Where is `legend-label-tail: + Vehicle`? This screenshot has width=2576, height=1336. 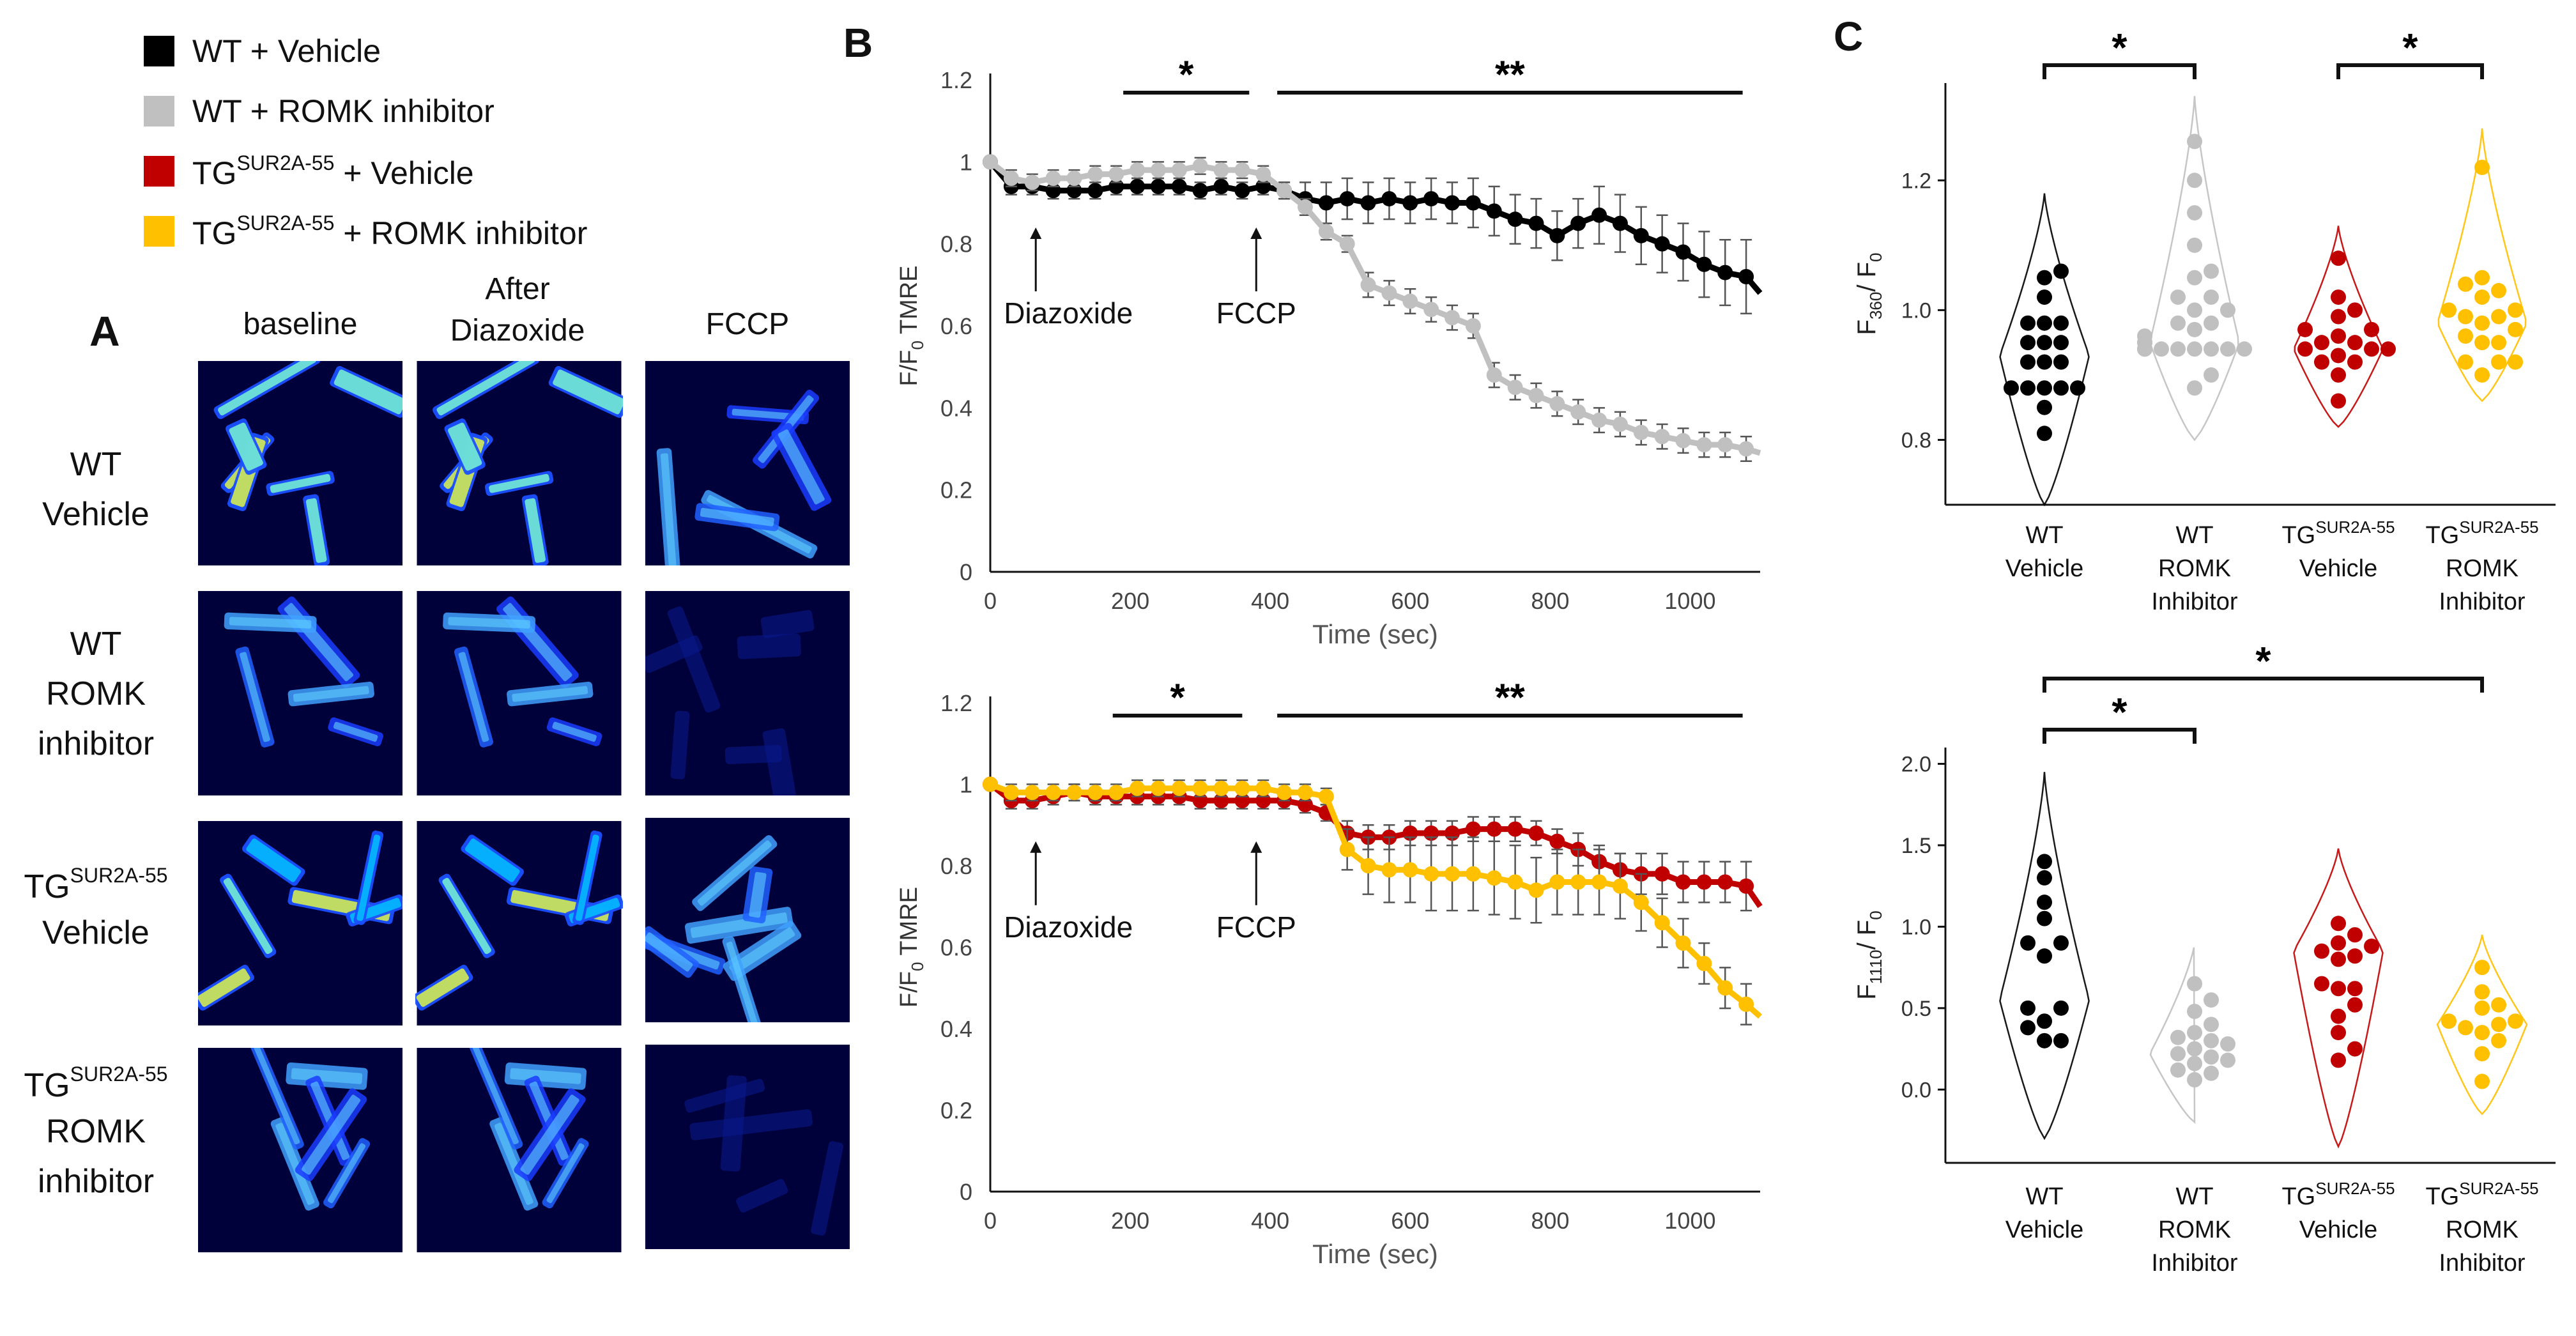 legend-label-tail: + Vehicle is located at coordinates (404, 173).